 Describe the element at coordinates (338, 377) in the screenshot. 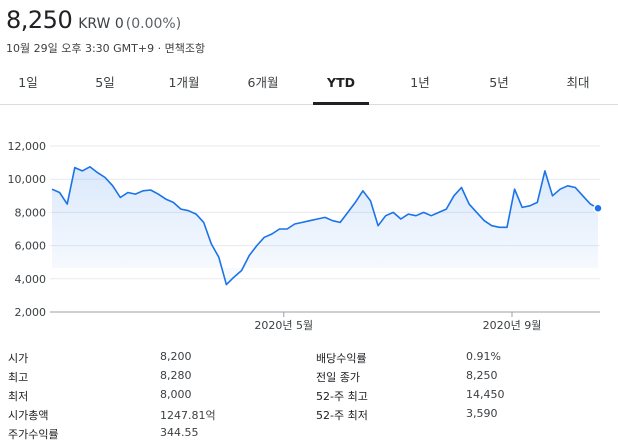

I see `stat-label-prev-close: 전일 종가` at that location.